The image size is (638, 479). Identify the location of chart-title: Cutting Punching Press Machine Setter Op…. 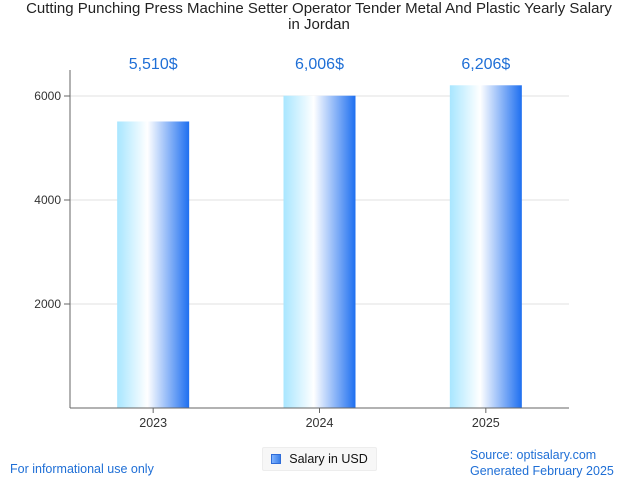
(319, 17).